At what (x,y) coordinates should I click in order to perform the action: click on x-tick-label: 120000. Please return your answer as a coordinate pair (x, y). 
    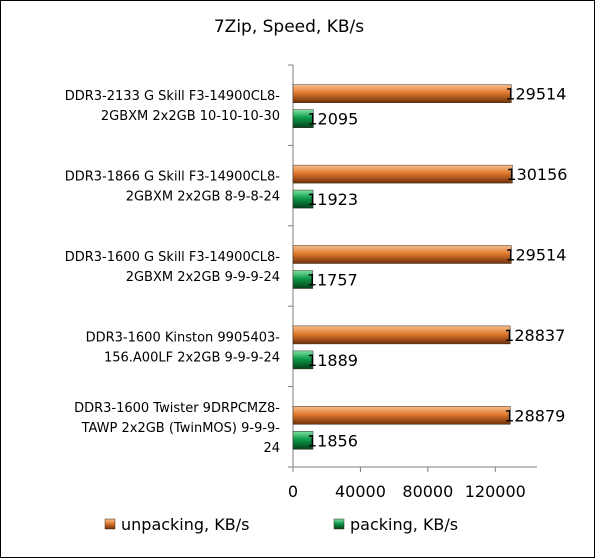
    Looking at the image, I should click on (495, 491).